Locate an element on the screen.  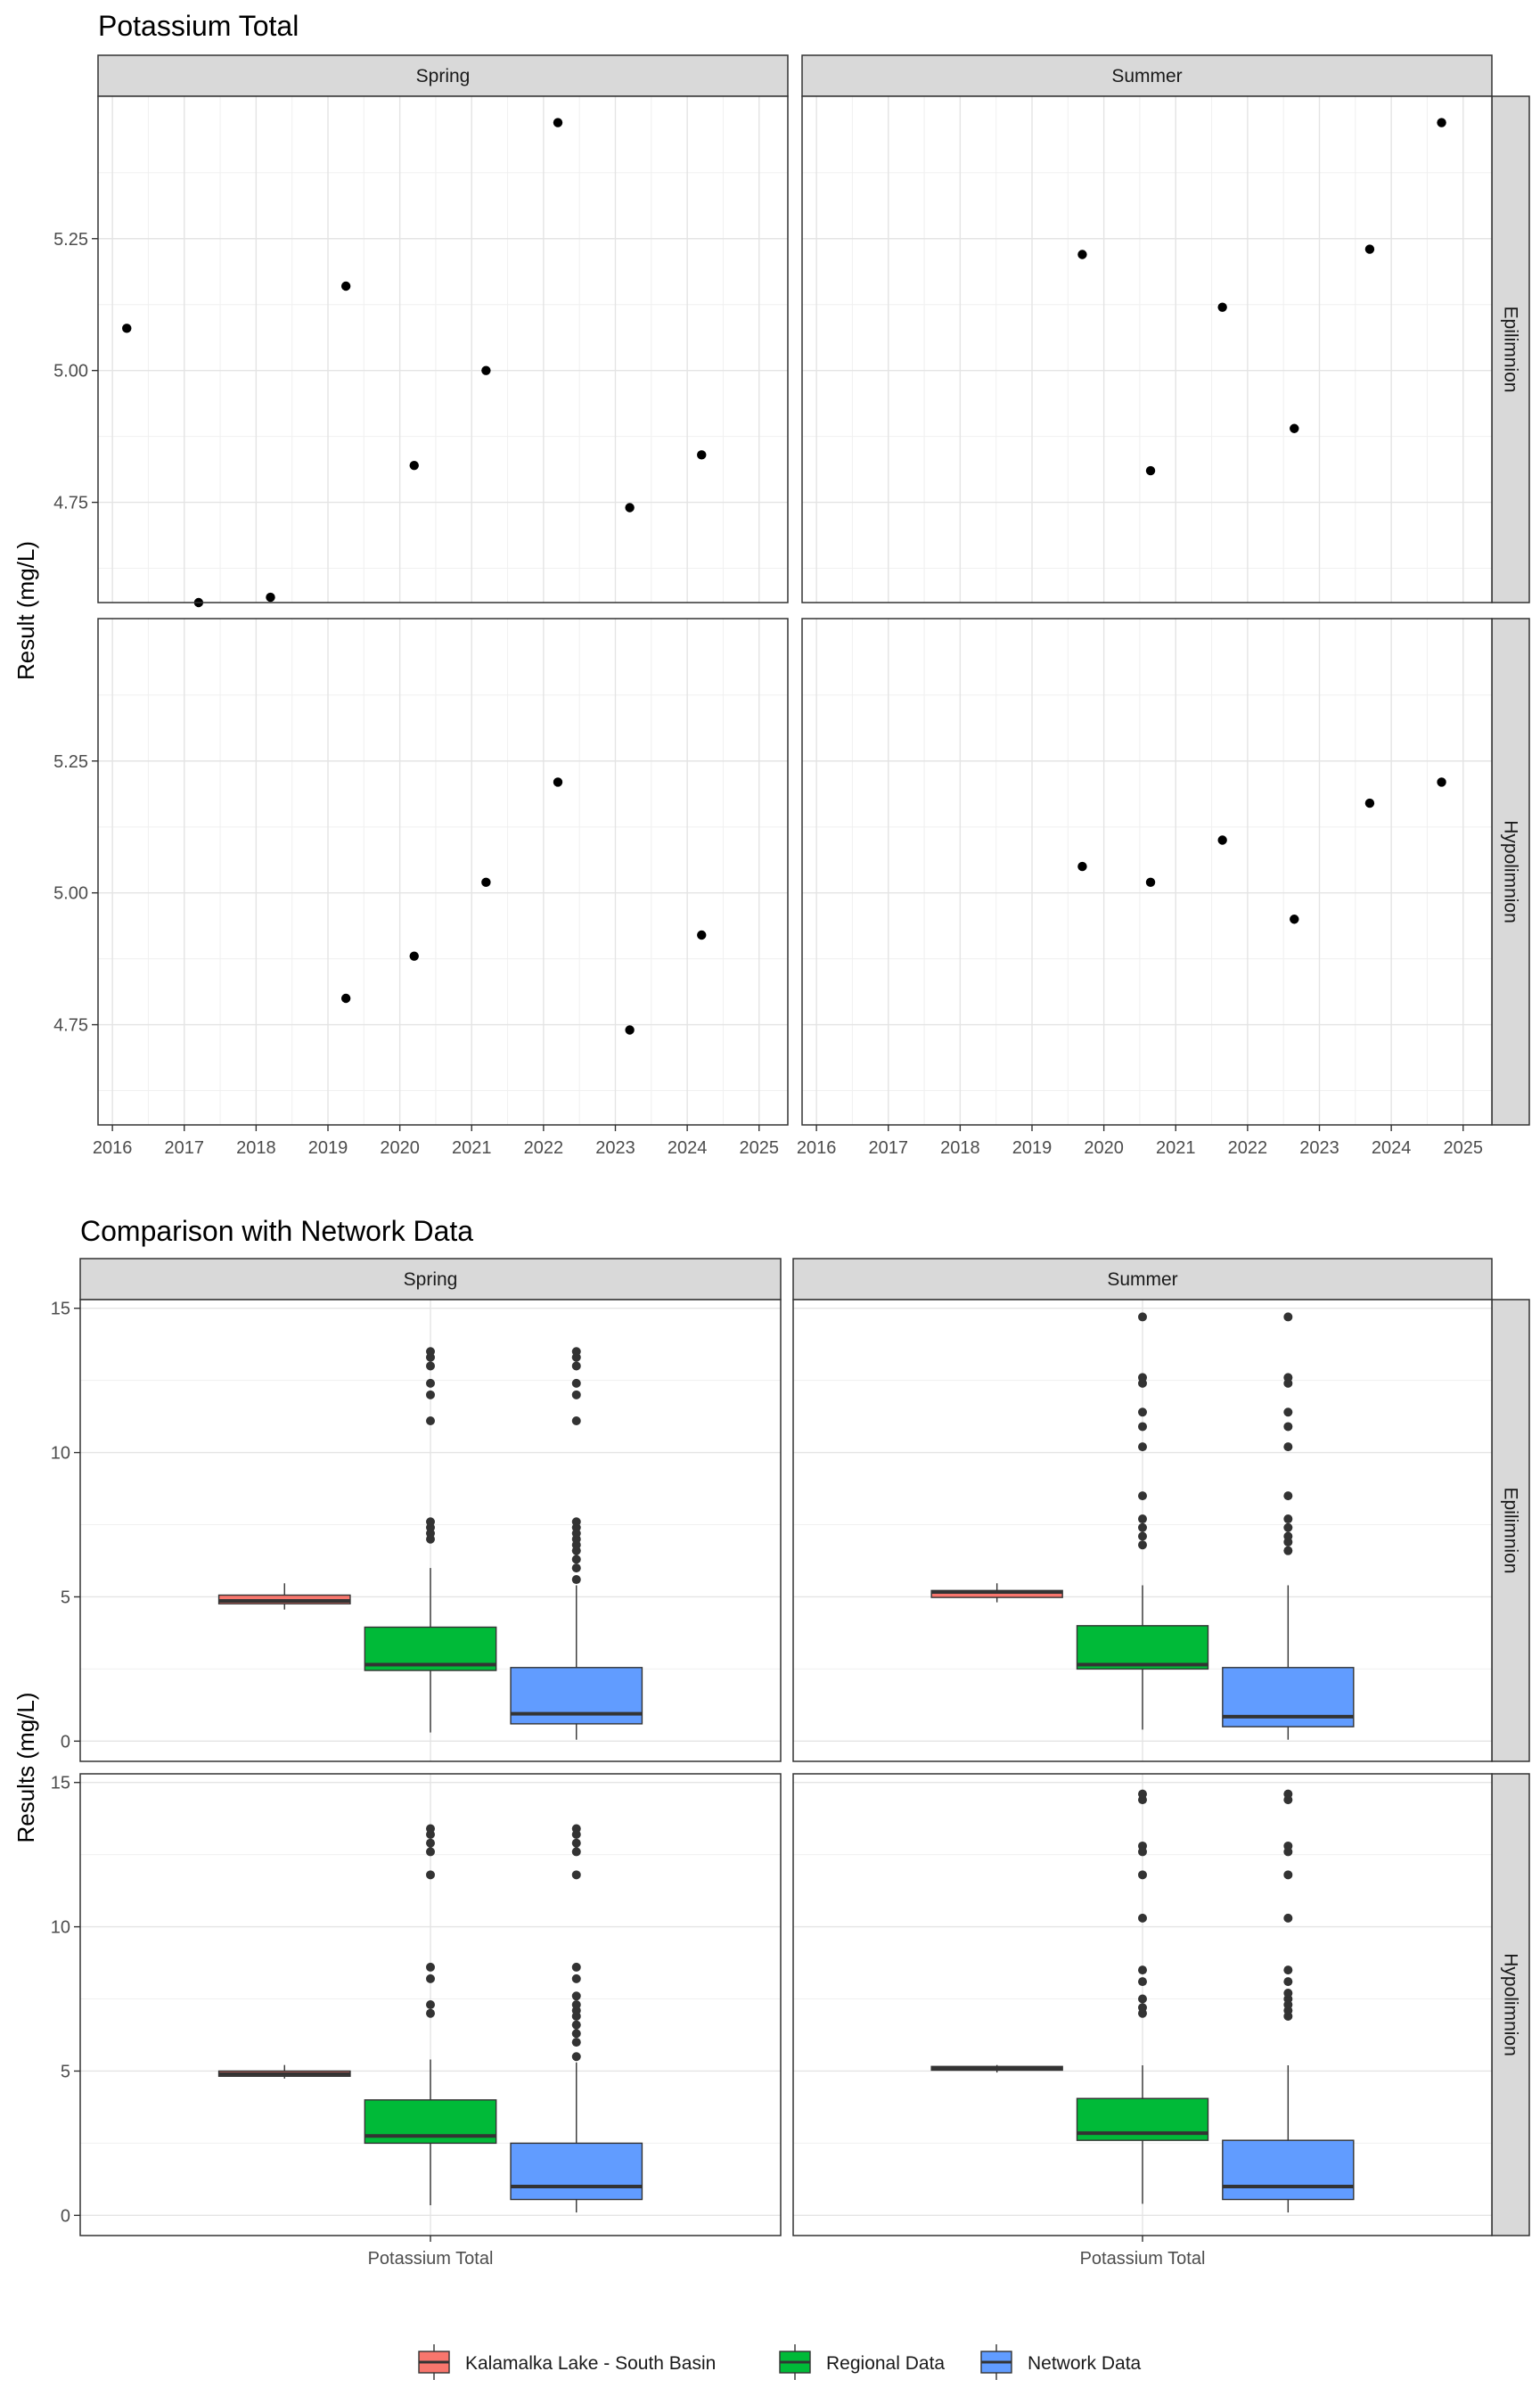
facet-strip-hypolimnion is located at coordinates (1510, 872).